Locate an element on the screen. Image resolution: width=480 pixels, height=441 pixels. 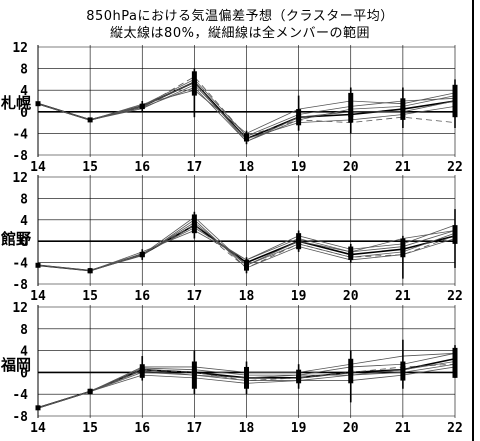
chart-title: 850hPaにおける気温偏差予想（クラスター平均） is located at coordinates (240, 16).